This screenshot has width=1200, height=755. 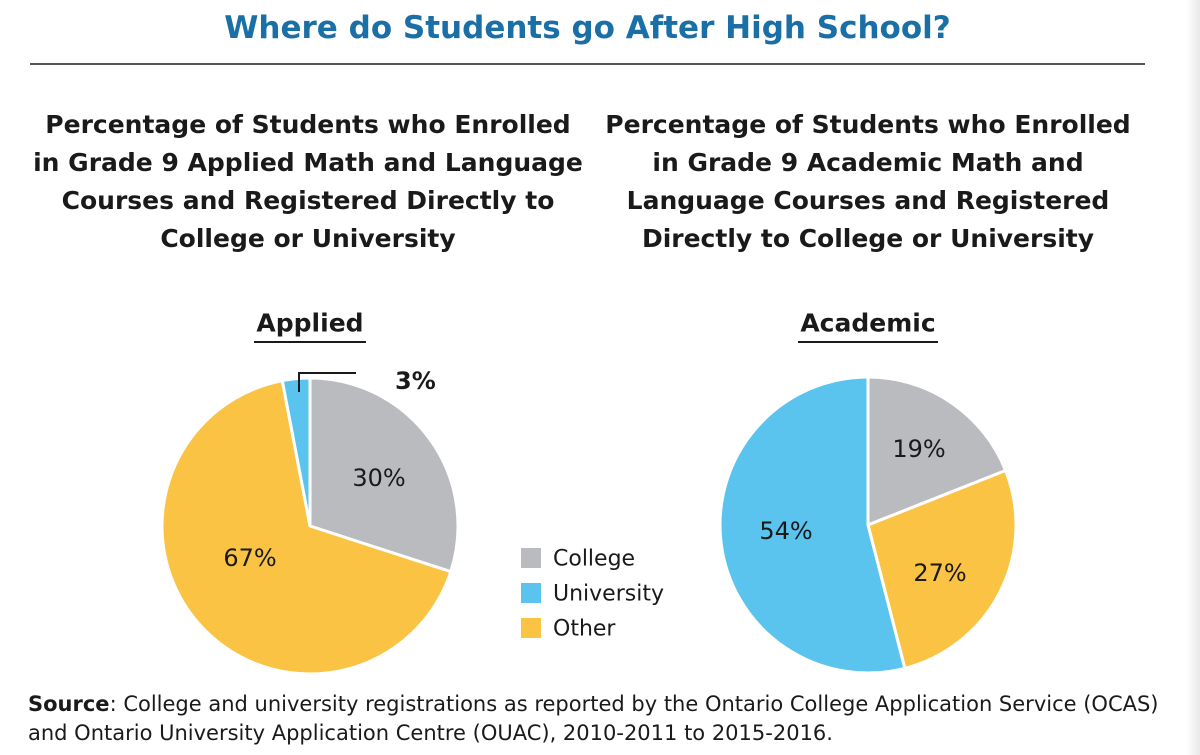 I want to click on applied-pie: 30% 67% 3% Applied, so click(x=310, y=492).